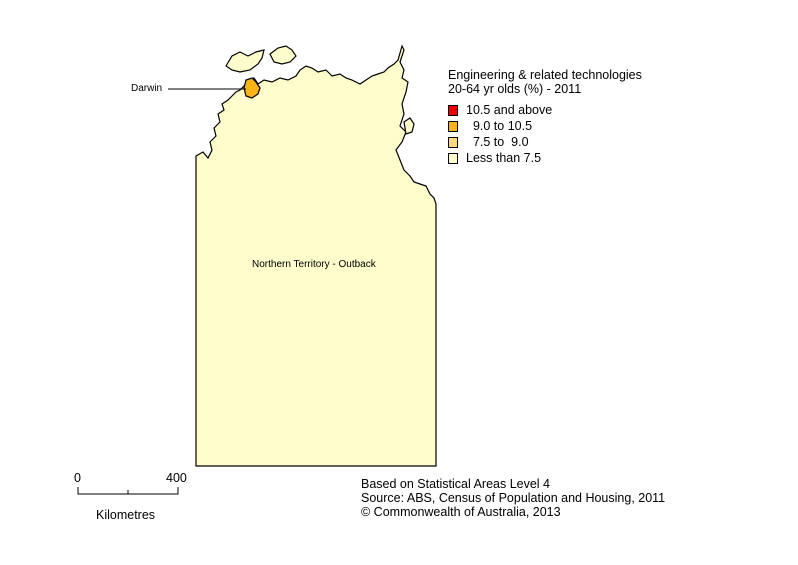  Describe the element at coordinates (456, 484) in the screenshot. I see `source-line1: Based on Statistical Areas Level 4` at that location.